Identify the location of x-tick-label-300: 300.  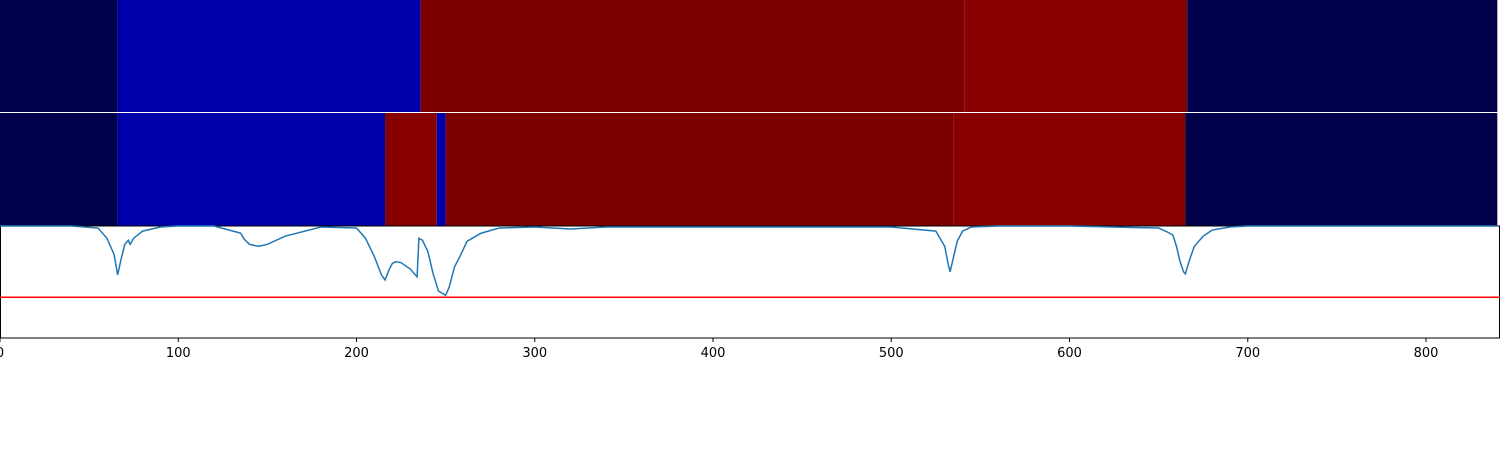
(534, 353).